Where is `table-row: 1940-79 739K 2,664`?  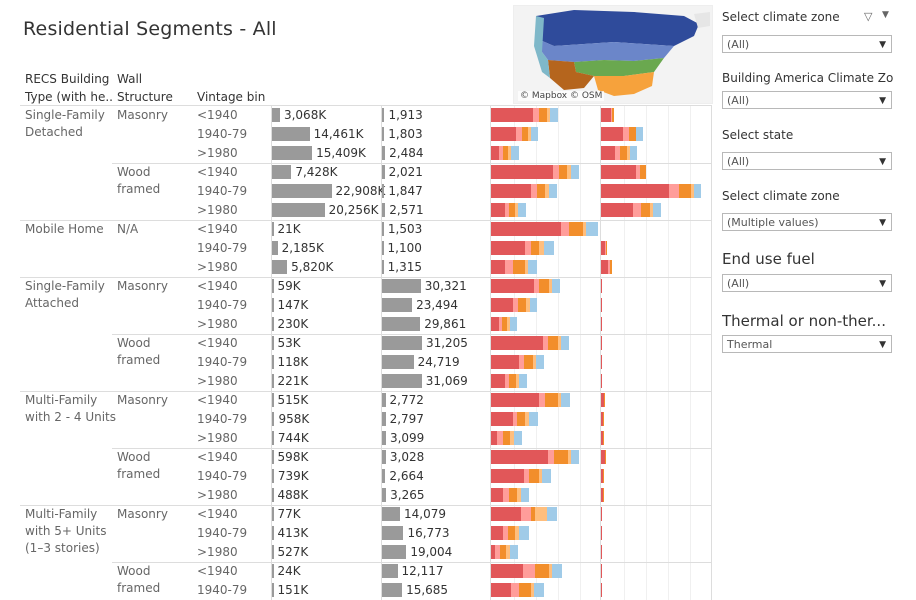
table-row: 1940-79 739K 2,664 is located at coordinates (366, 476).